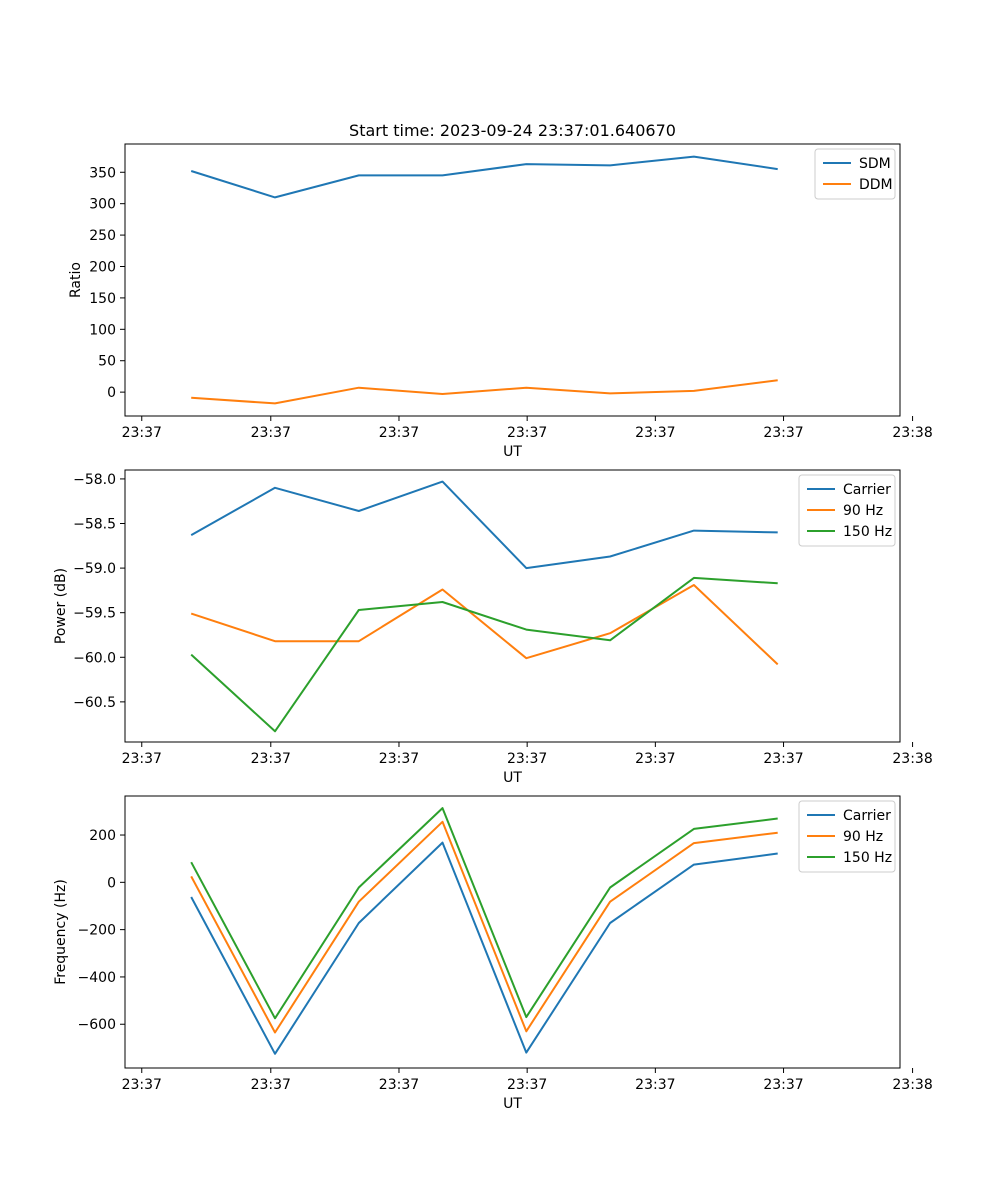 The image size is (1000, 1200). What do you see at coordinates (863, 837) in the screenshot?
I see `frequency-legend-label: 90 Hz` at bounding box center [863, 837].